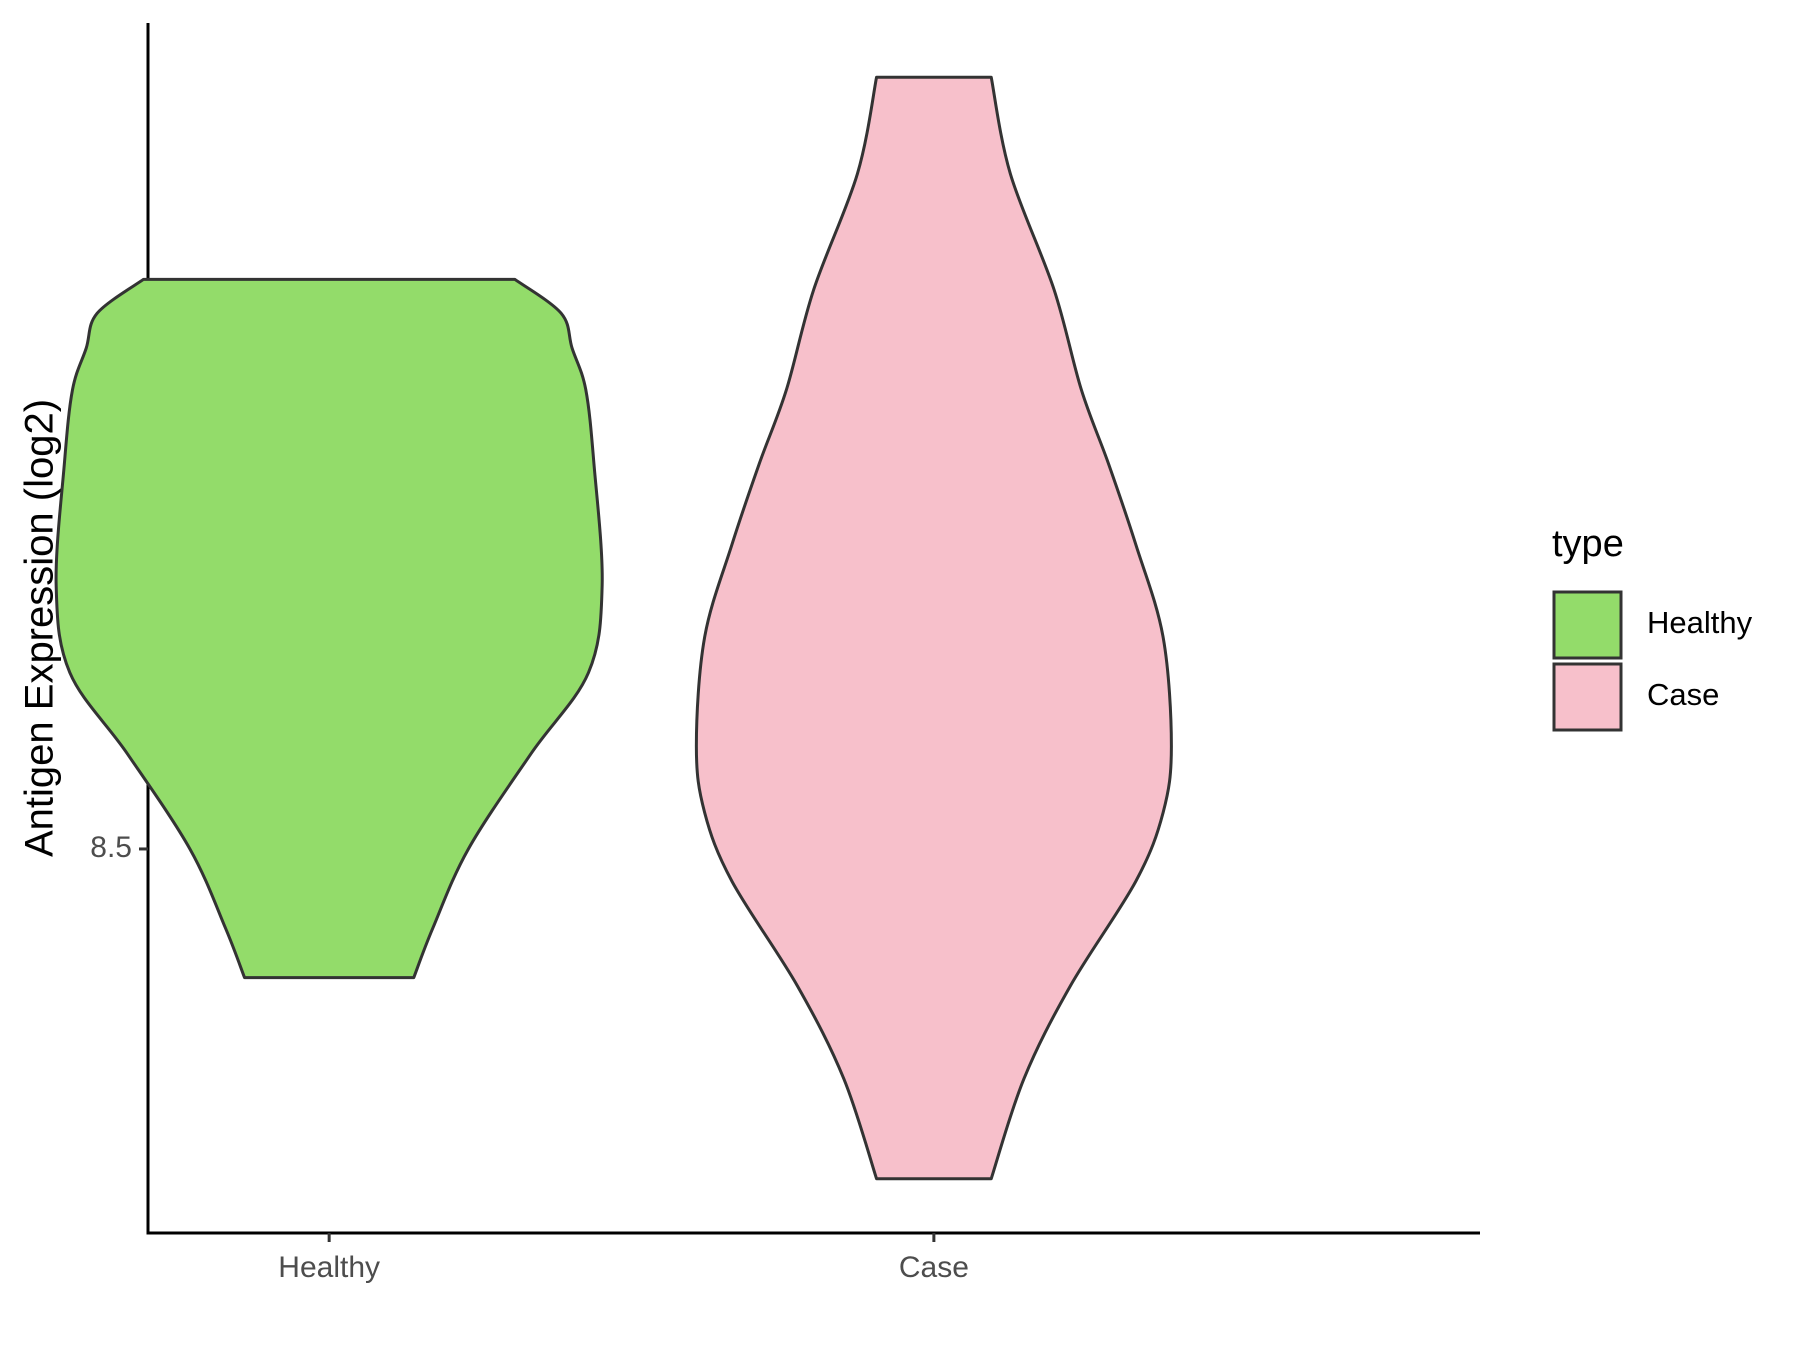  Describe the element at coordinates (40, 628) in the screenshot. I see `y-axis-title: Antigen Expression (log2)` at that location.